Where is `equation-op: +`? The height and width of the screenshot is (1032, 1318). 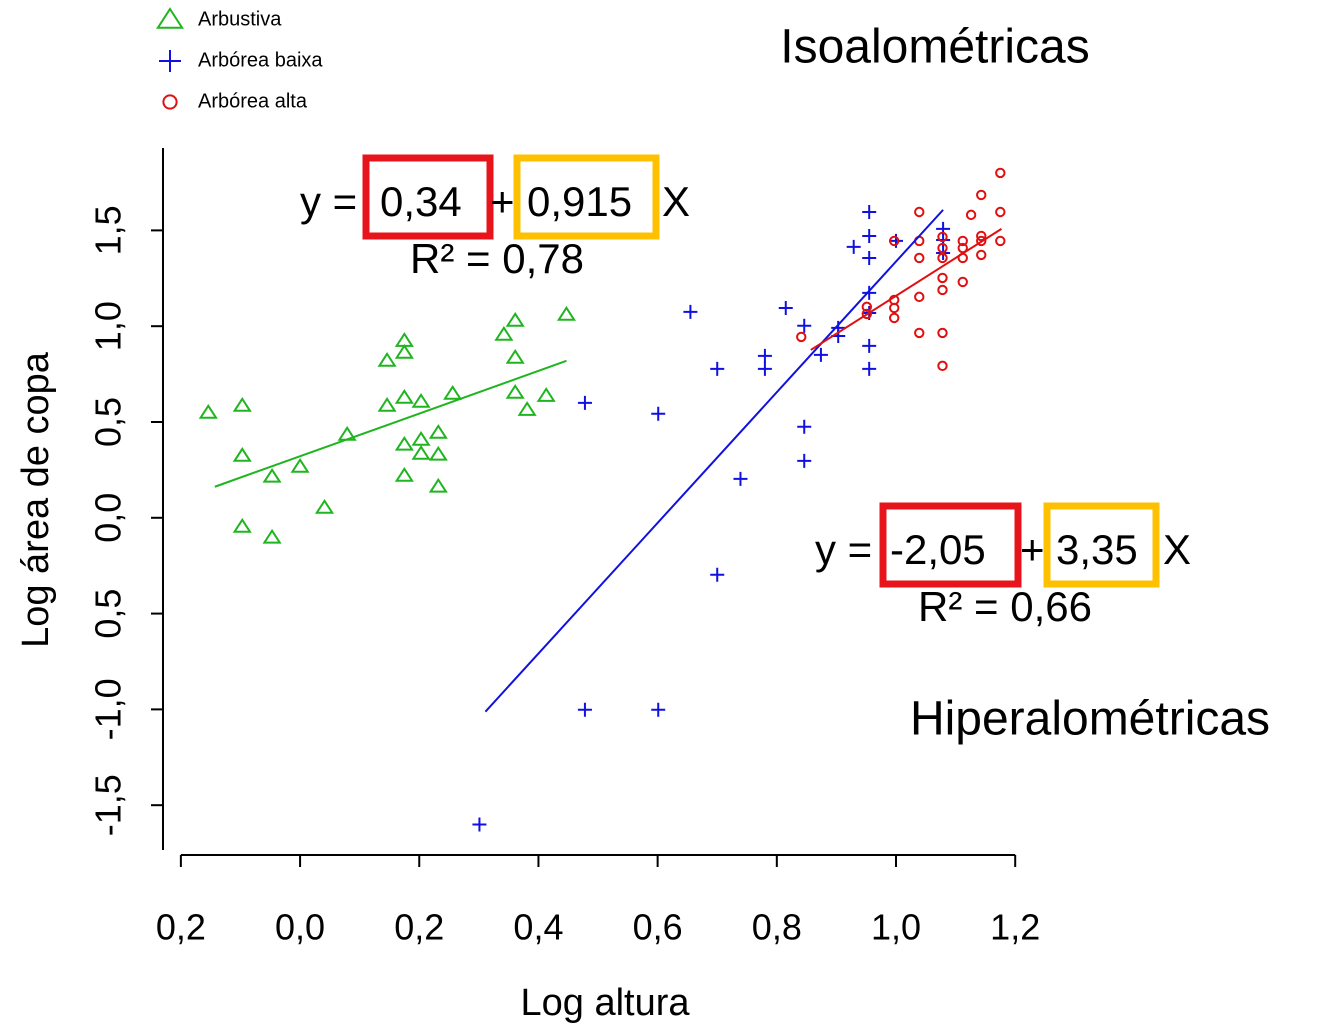 equation-op: + is located at coordinates (1032, 549).